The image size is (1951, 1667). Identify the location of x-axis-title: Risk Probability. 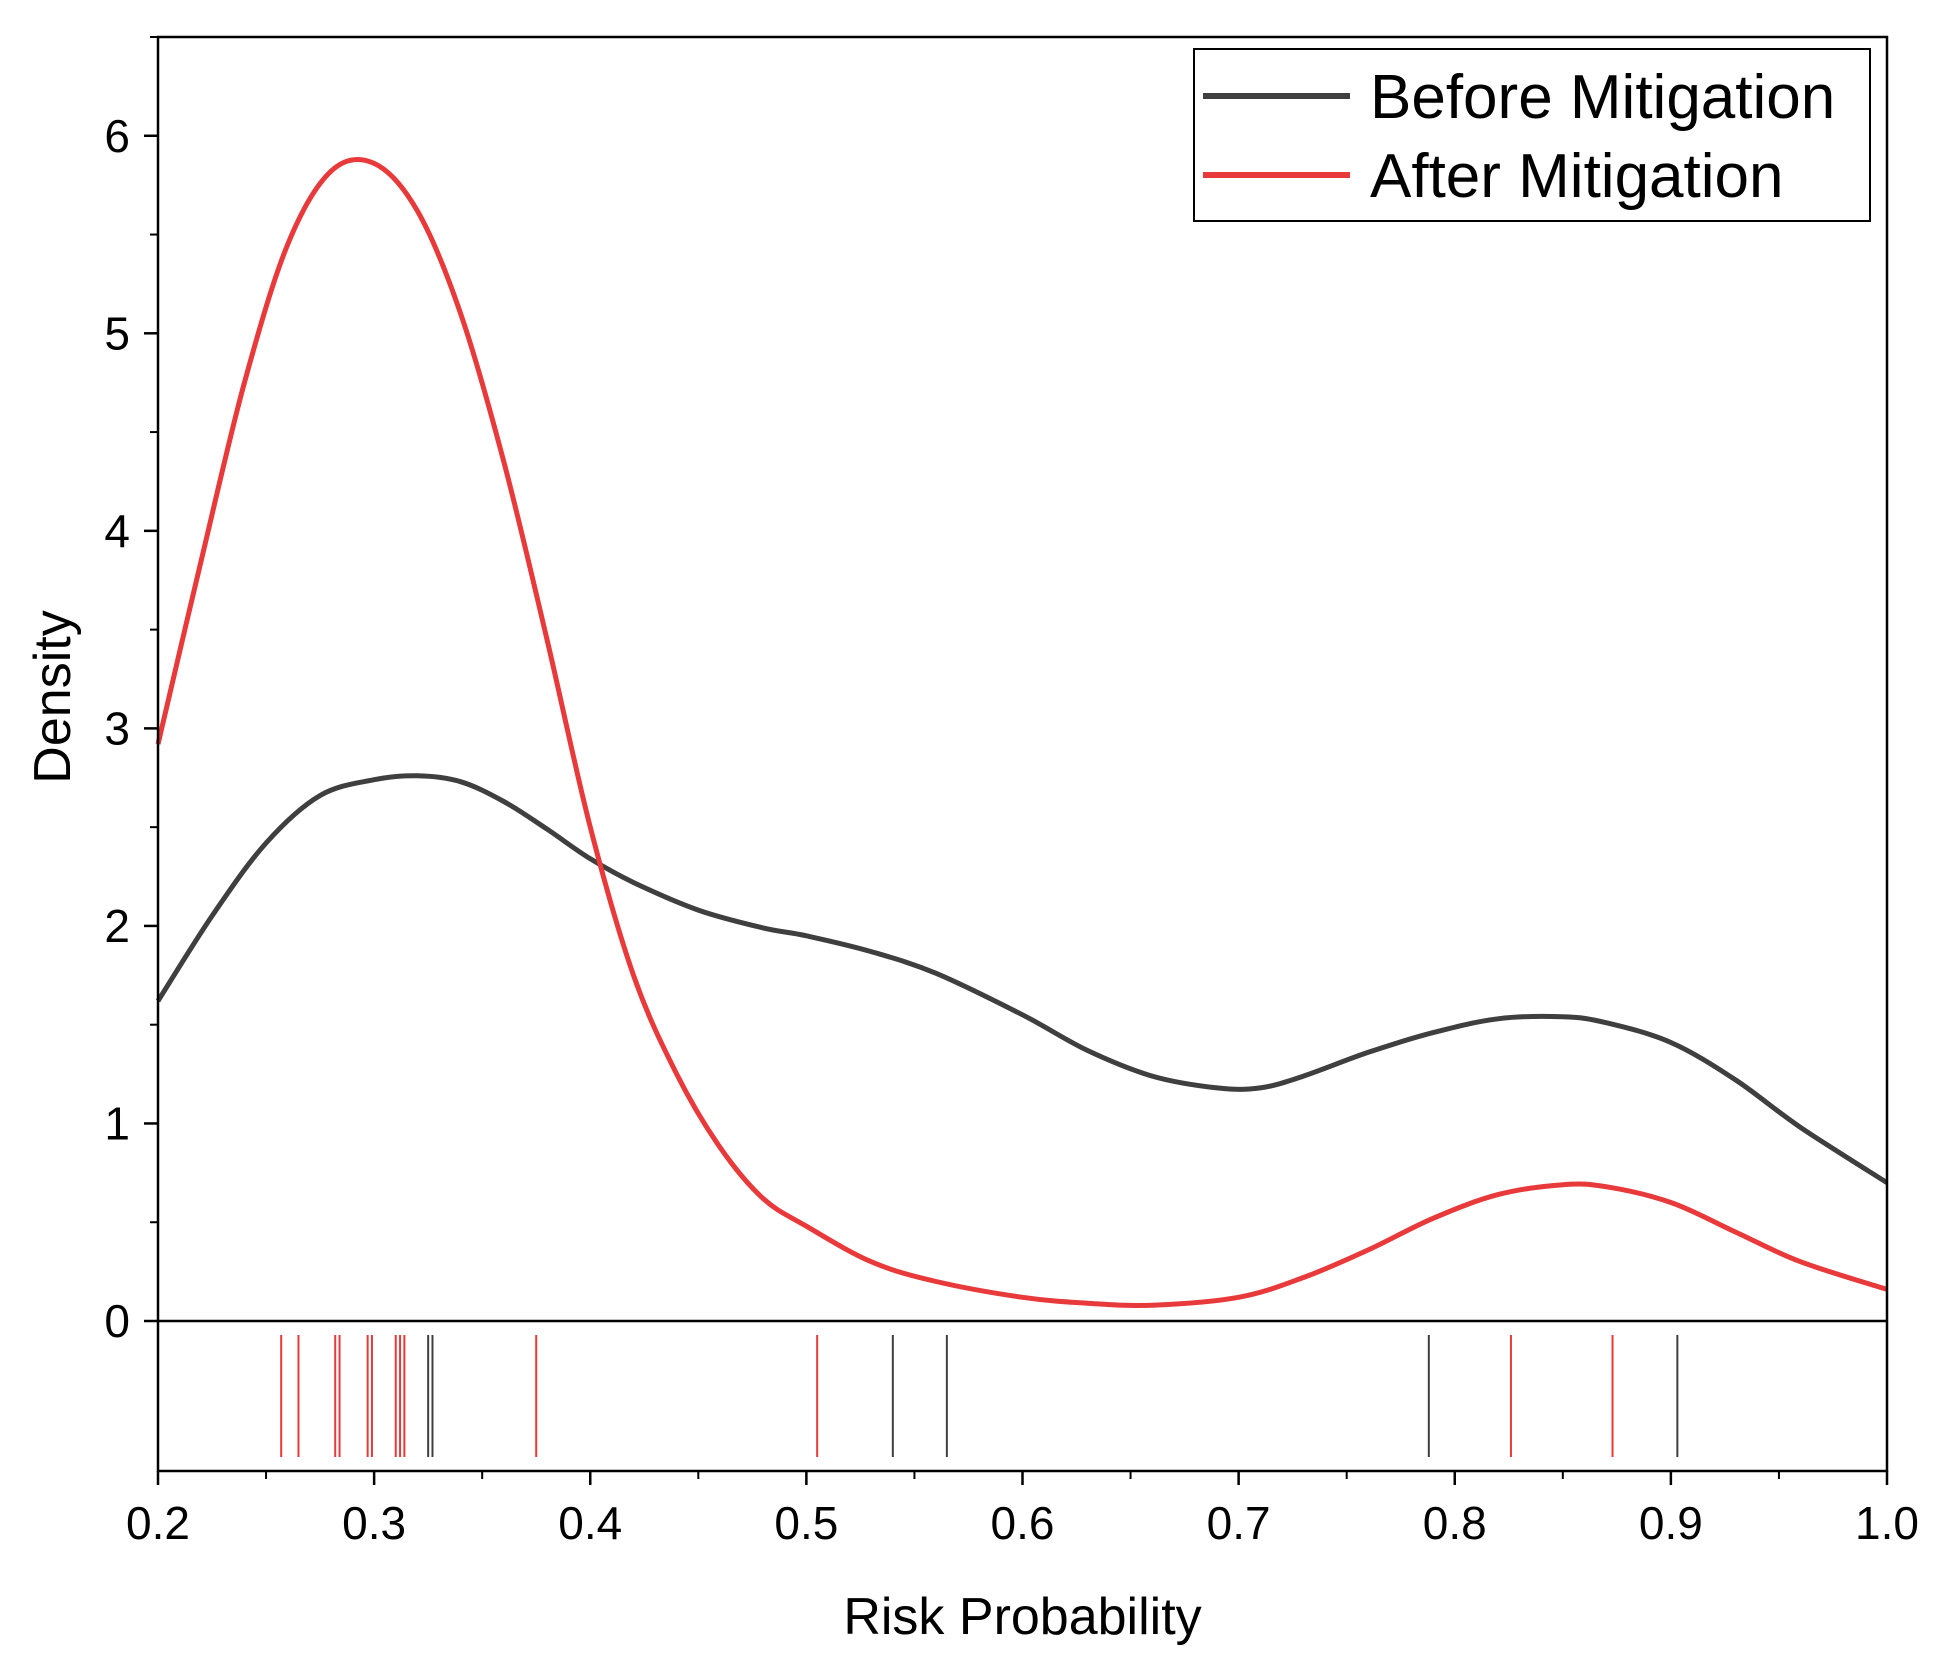
(1022, 1617).